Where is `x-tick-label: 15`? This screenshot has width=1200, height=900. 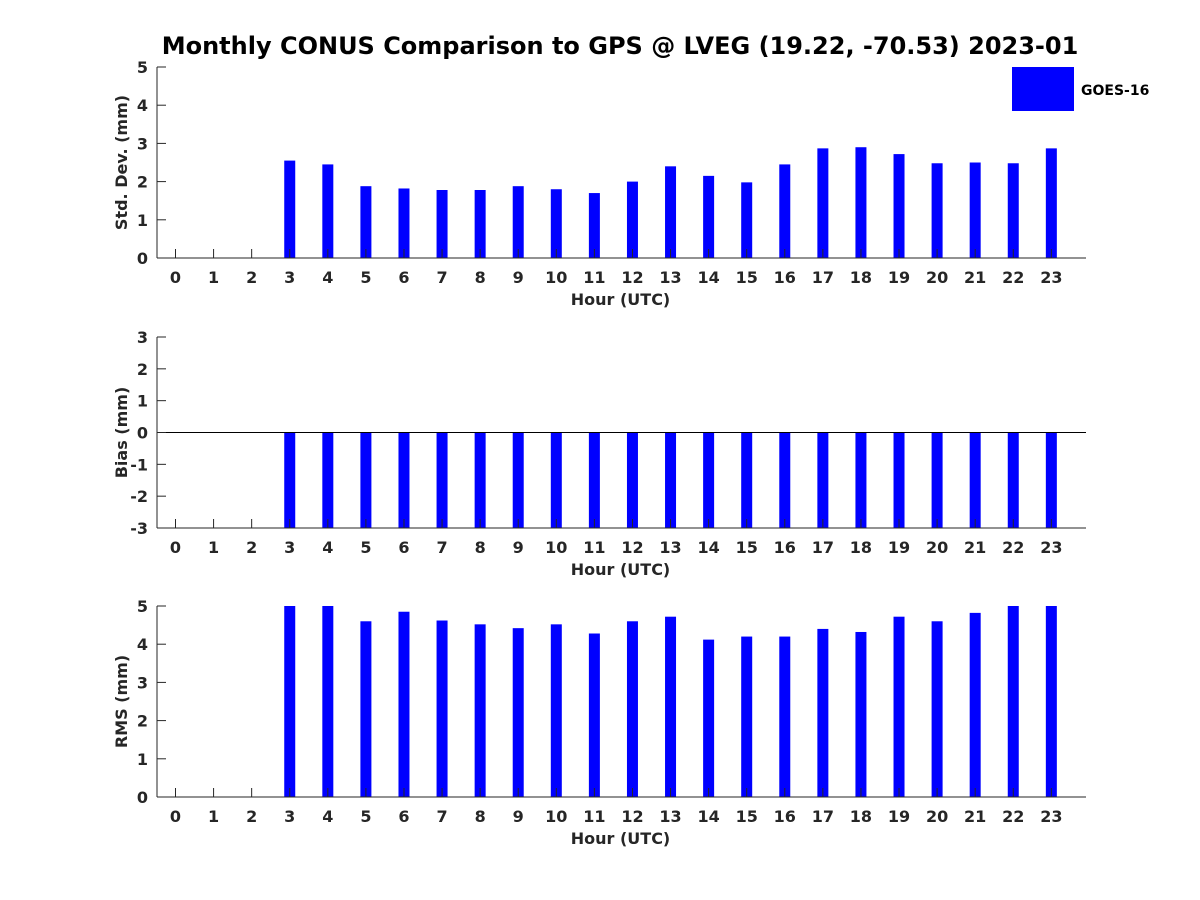
x-tick-label: 15 is located at coordinates (747, 547).